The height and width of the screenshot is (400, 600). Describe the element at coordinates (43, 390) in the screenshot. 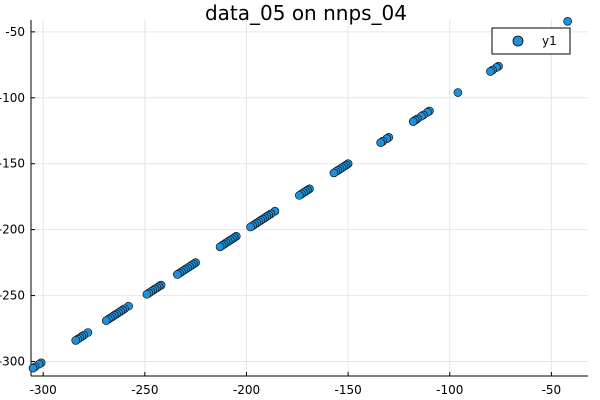

I see `x-tick-label: -300` at that location.